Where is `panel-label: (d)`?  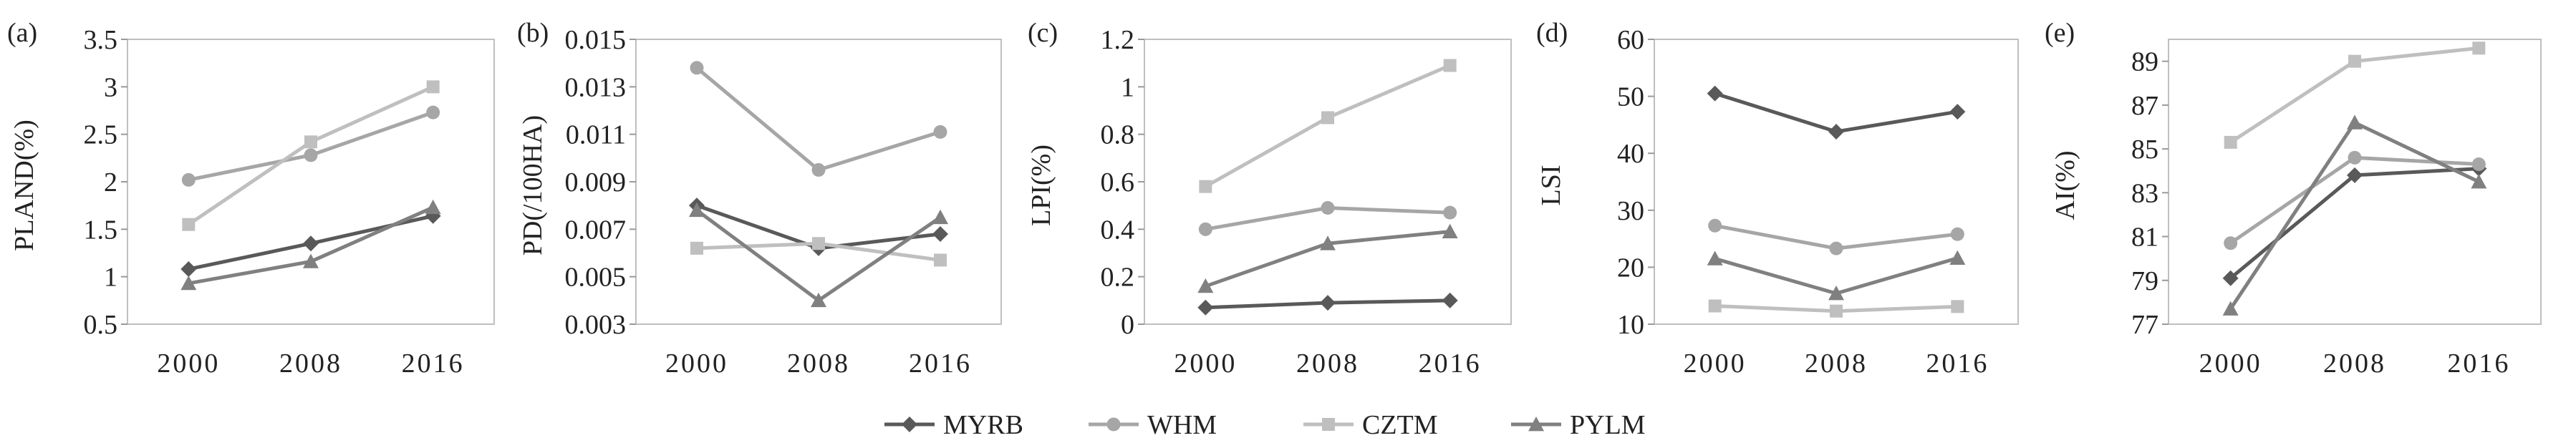 panel-label: (d) is located at coordinates (1552, 33).